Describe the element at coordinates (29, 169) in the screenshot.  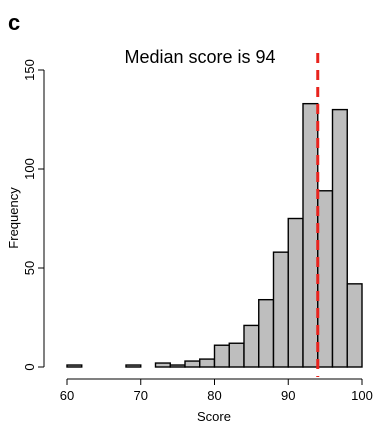
I see `y-tick-label-100: 100` at that location.